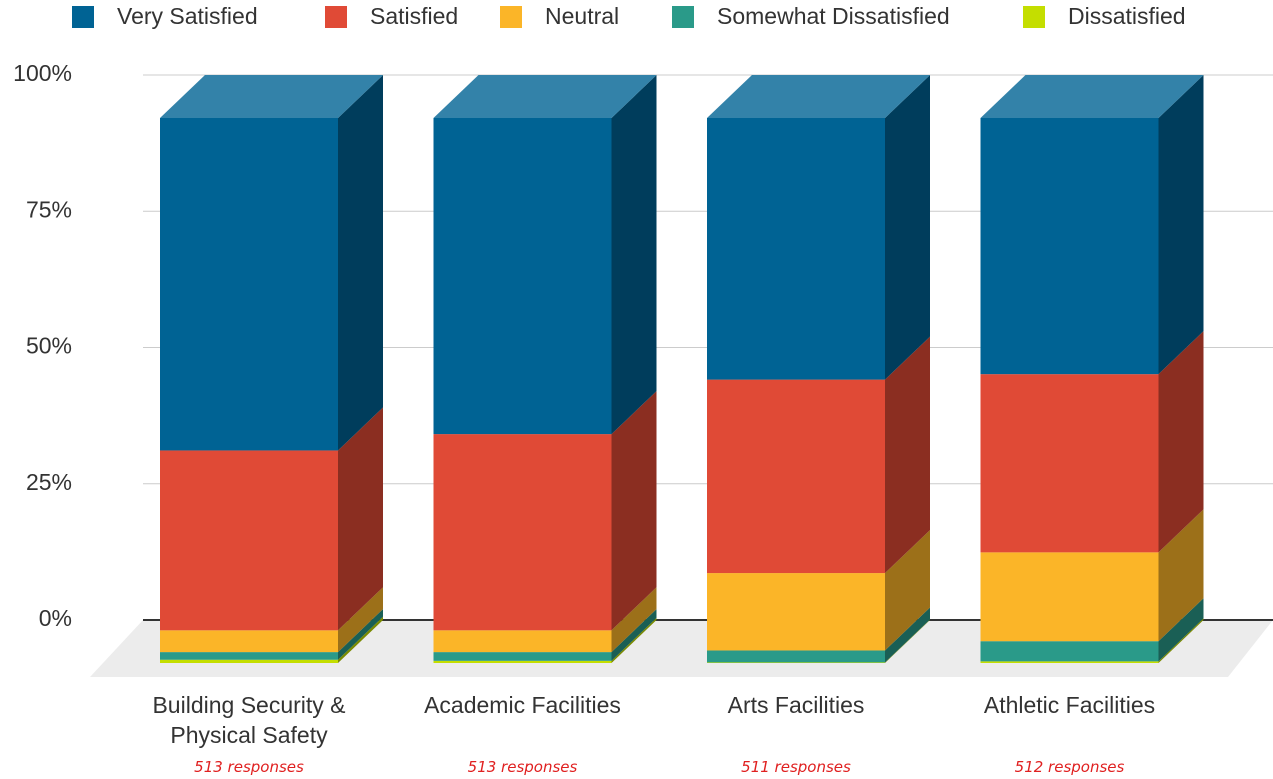  I want to click on floor, so click(681, 648).